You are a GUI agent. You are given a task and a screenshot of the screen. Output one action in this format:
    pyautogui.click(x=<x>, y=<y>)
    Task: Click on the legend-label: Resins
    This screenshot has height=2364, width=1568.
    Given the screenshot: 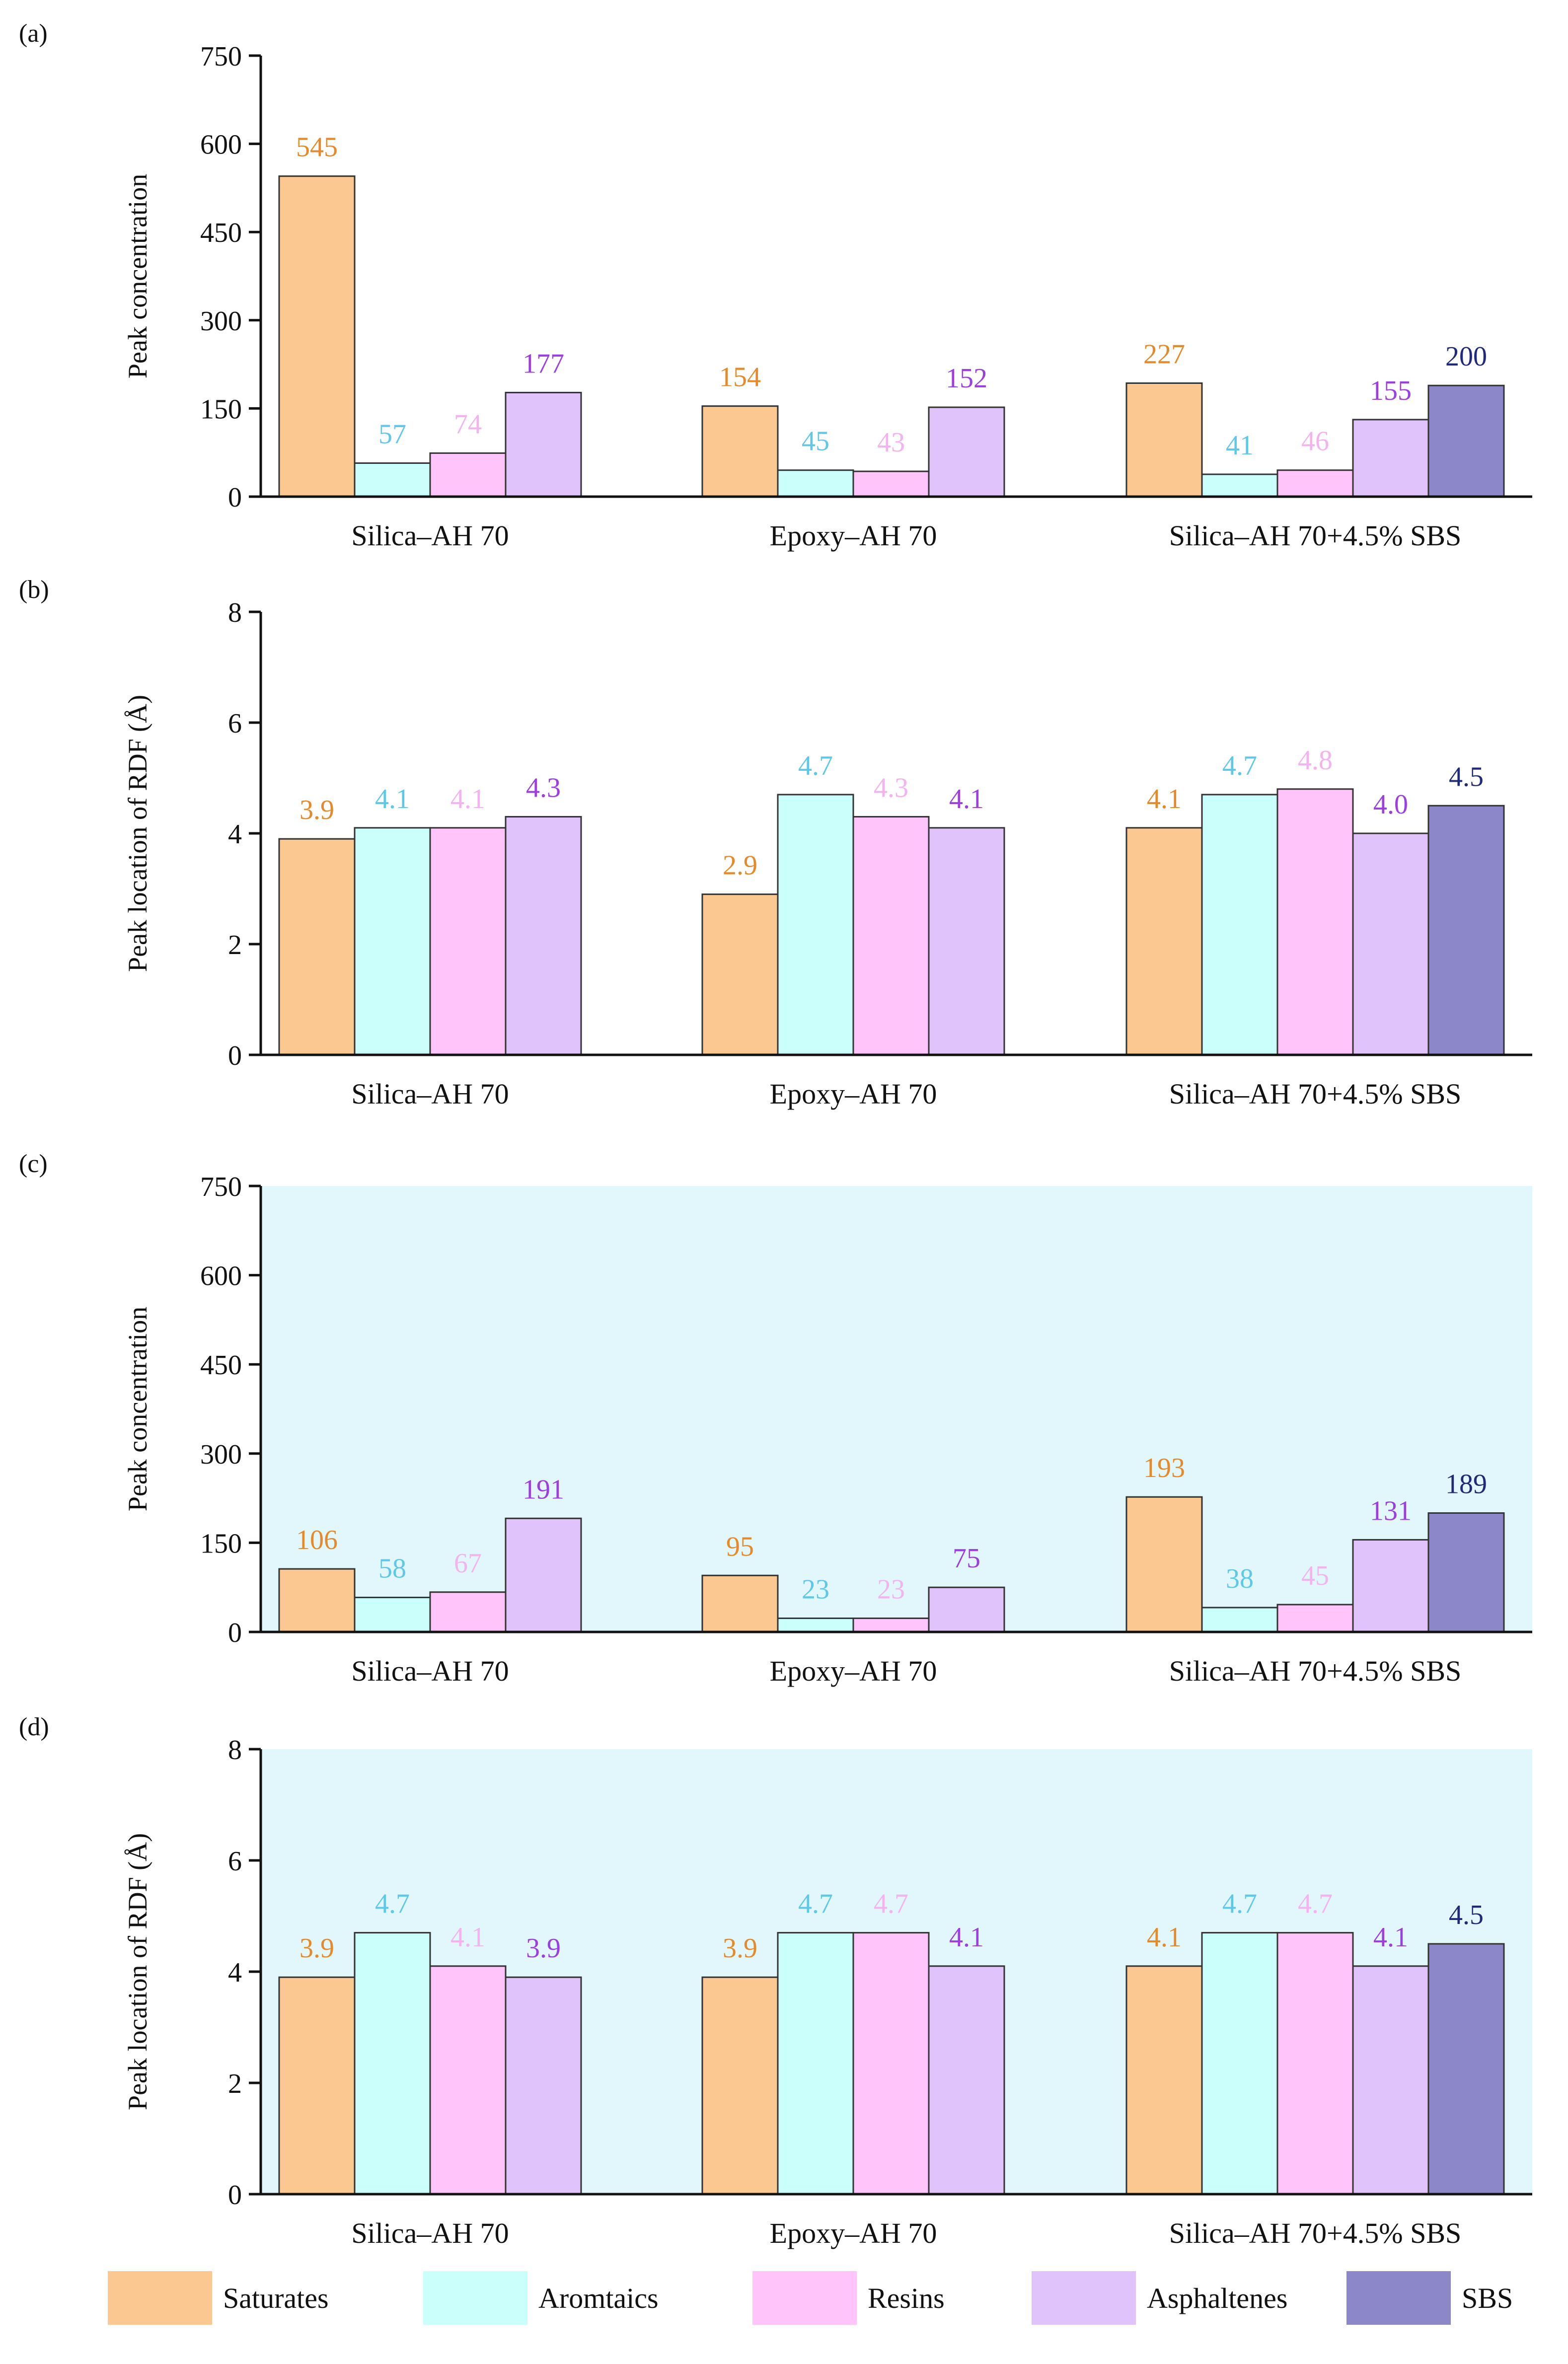 What is the action you would take?
    pyautogui.click(x=906, y=2298)
    